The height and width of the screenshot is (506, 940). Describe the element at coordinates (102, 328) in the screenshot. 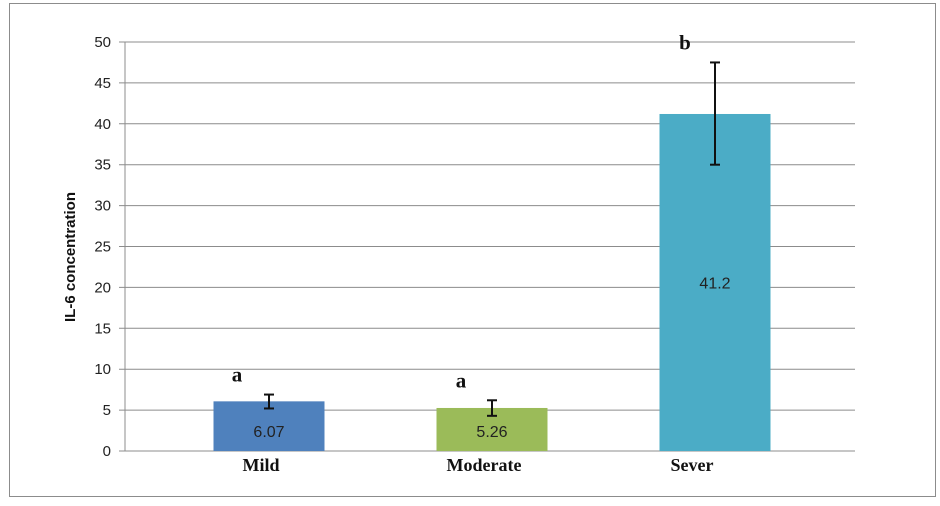

I see `y-tick-label: 15` at that location.